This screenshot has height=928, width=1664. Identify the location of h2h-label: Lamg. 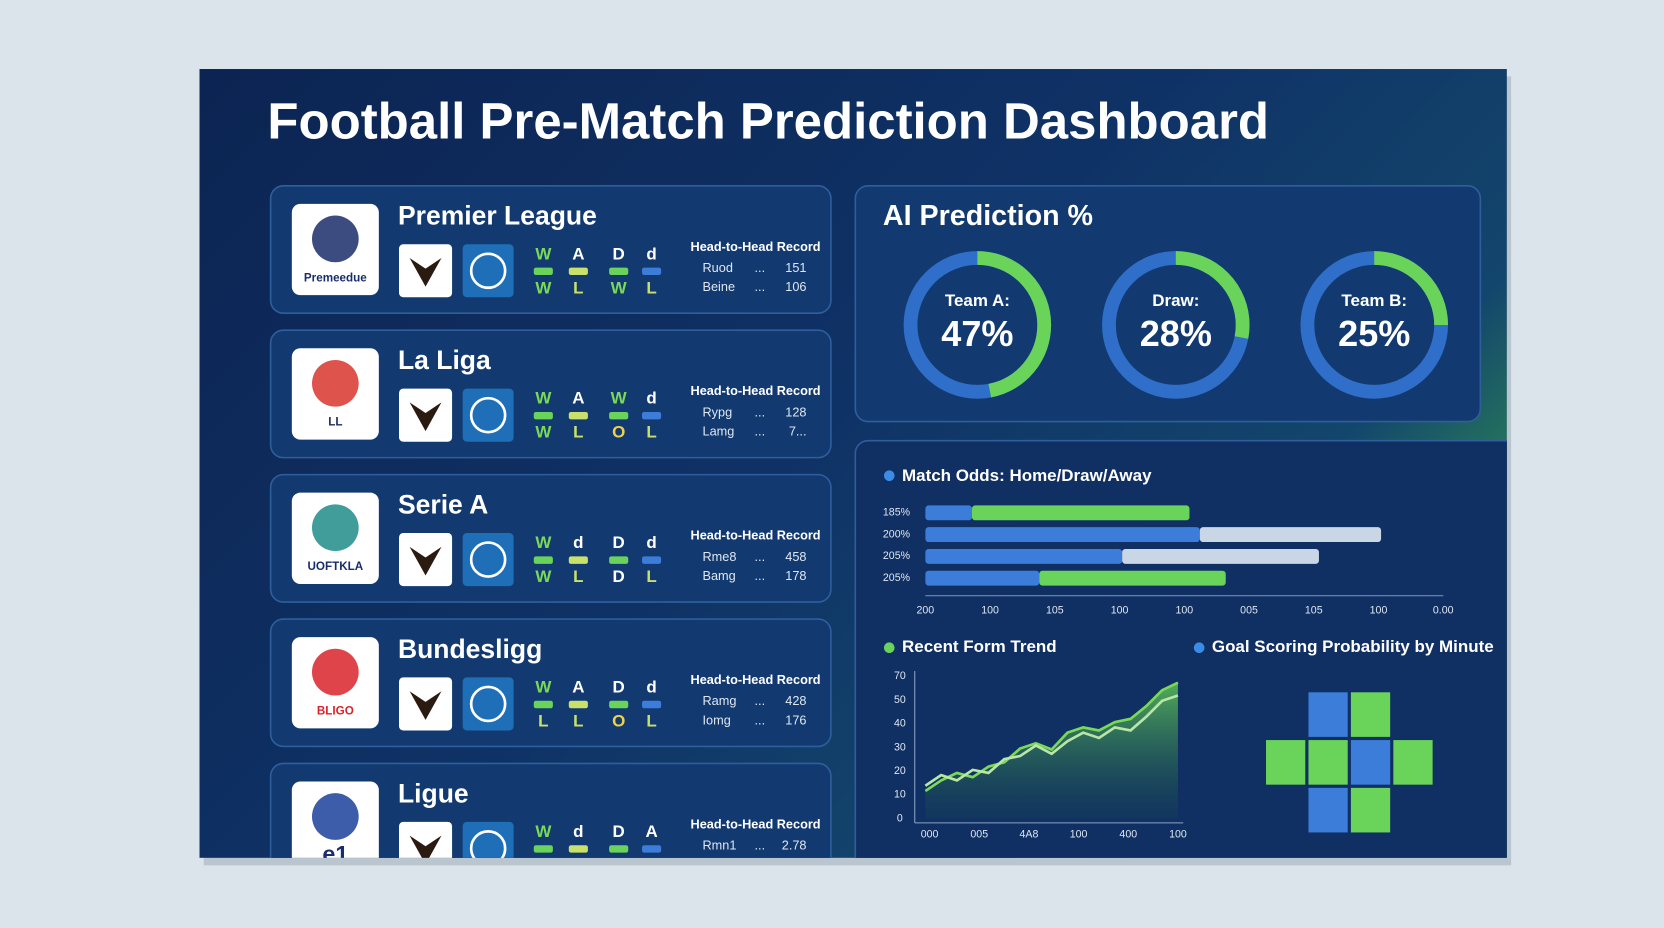
(719, 431).